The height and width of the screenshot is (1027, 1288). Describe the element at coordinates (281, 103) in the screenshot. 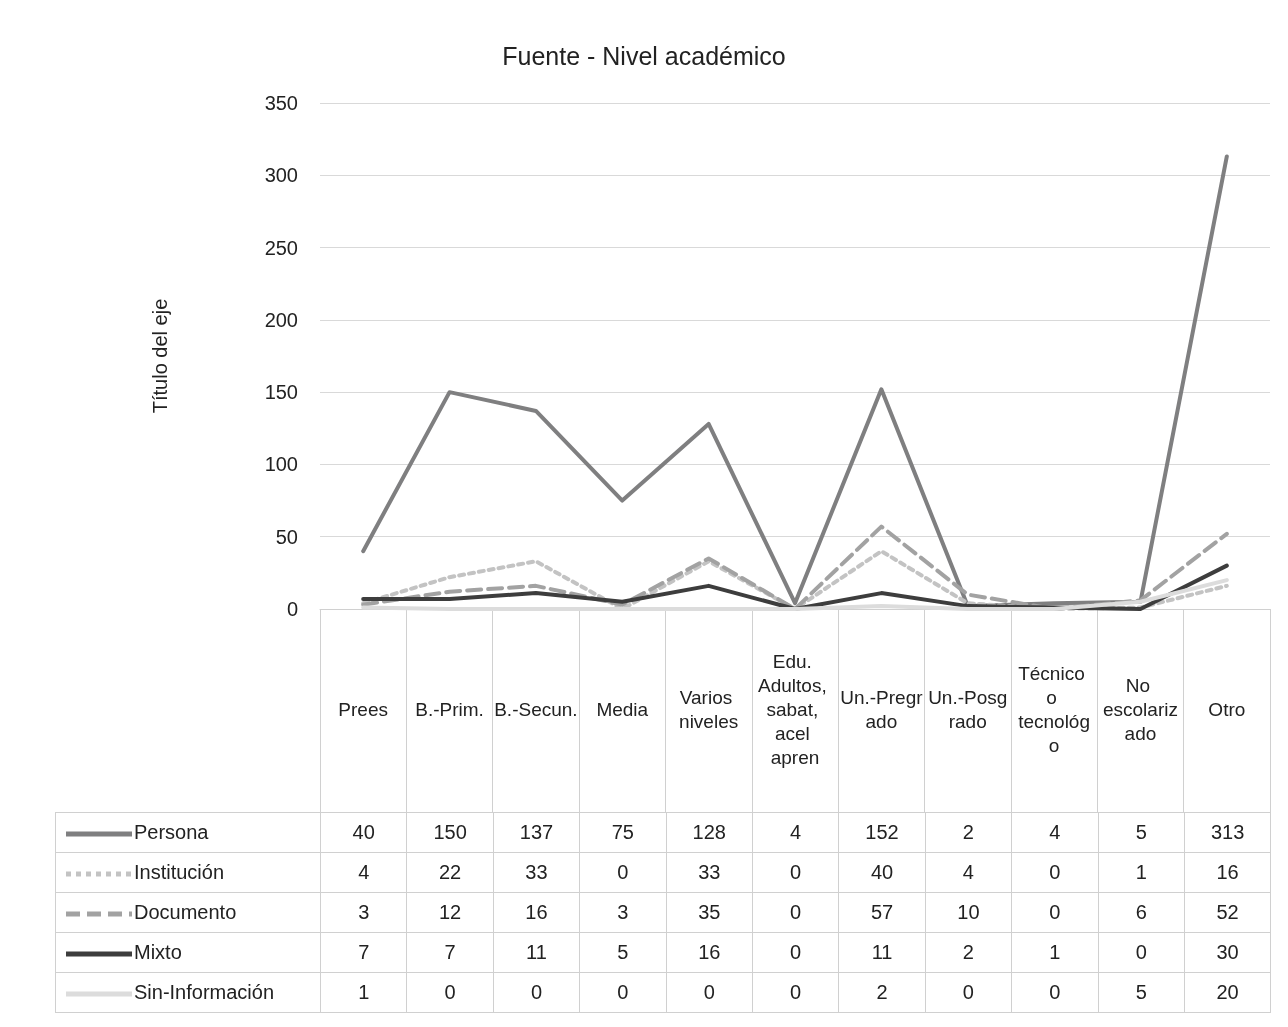

I see `y-tick-label: 350` at that location.